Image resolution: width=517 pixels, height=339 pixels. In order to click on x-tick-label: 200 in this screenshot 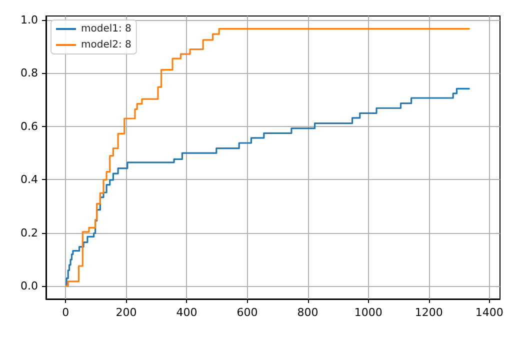, I will do `click(126, 312)`.